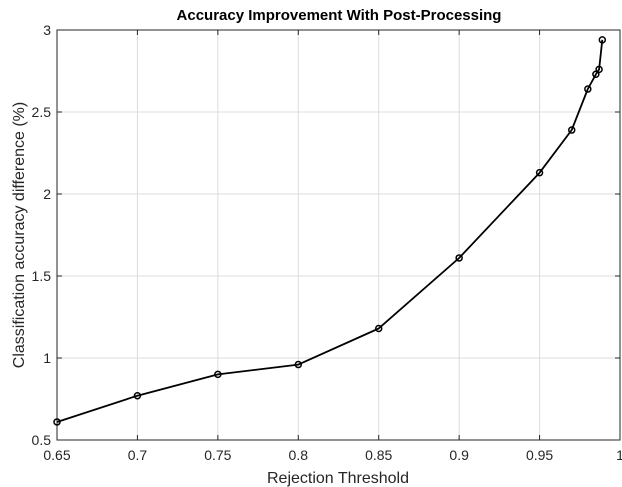 The width and height of the screenshot is (622, 487). What do you see at coordinates (378, 455) in the screenshot?
I see `x-tick-label: 0.85` at bounding box center [378, 455].